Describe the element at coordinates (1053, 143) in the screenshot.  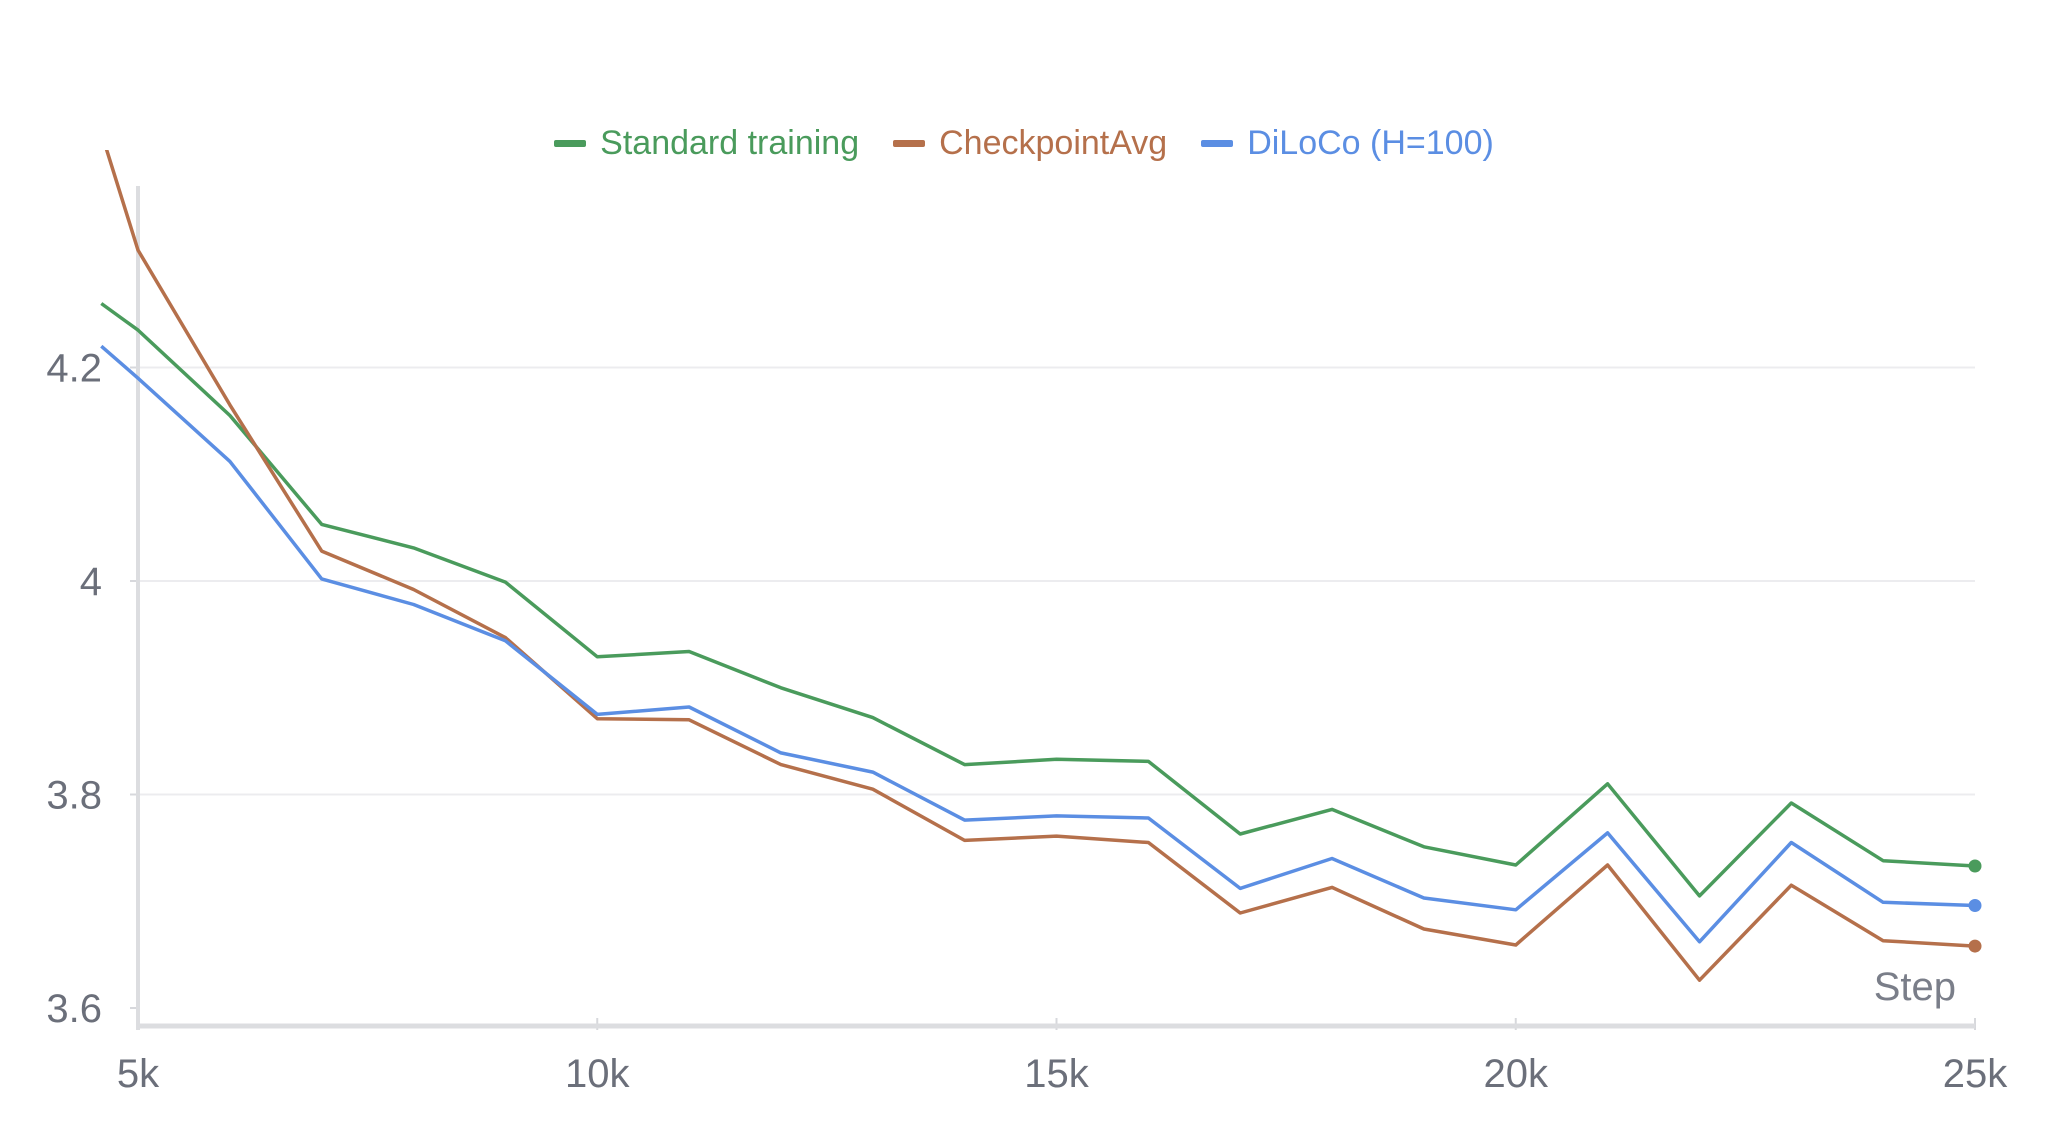
I see `legend-label: CheckpointAvg` at that location.